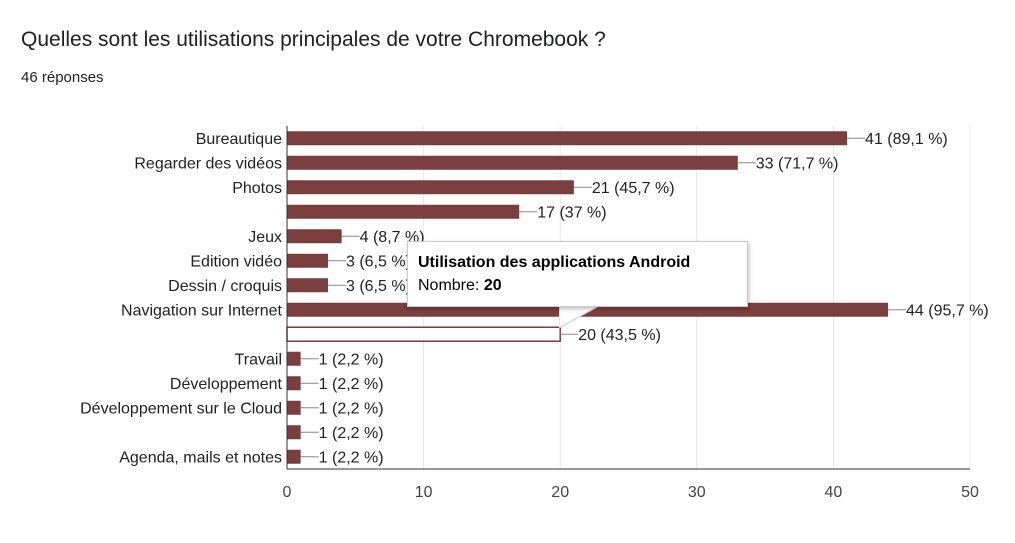  What do you see at coordinates (226, 384) in the screenshot?
I see `category-label: Développement` at bounding box center [226, 384].